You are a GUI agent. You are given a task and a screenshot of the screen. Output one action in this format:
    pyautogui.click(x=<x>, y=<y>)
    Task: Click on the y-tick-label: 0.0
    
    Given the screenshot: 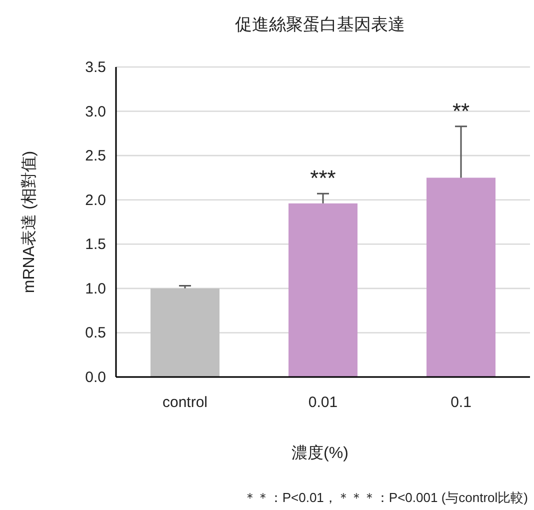 What is the action you would take?
    pyautogui.click(x=95, y=377)
    